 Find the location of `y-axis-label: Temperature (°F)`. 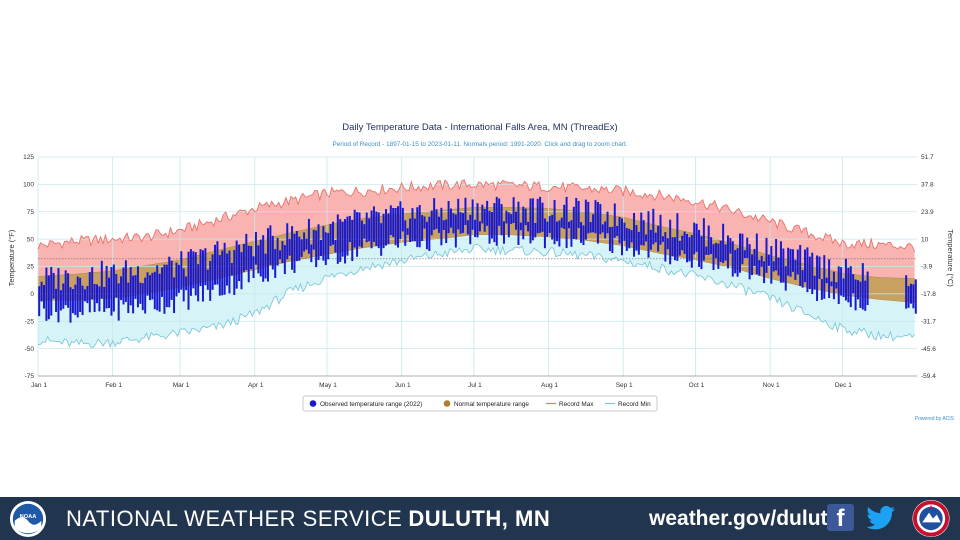

y-axis-label: Temperature (°F) is located at coordinates (11, 257).